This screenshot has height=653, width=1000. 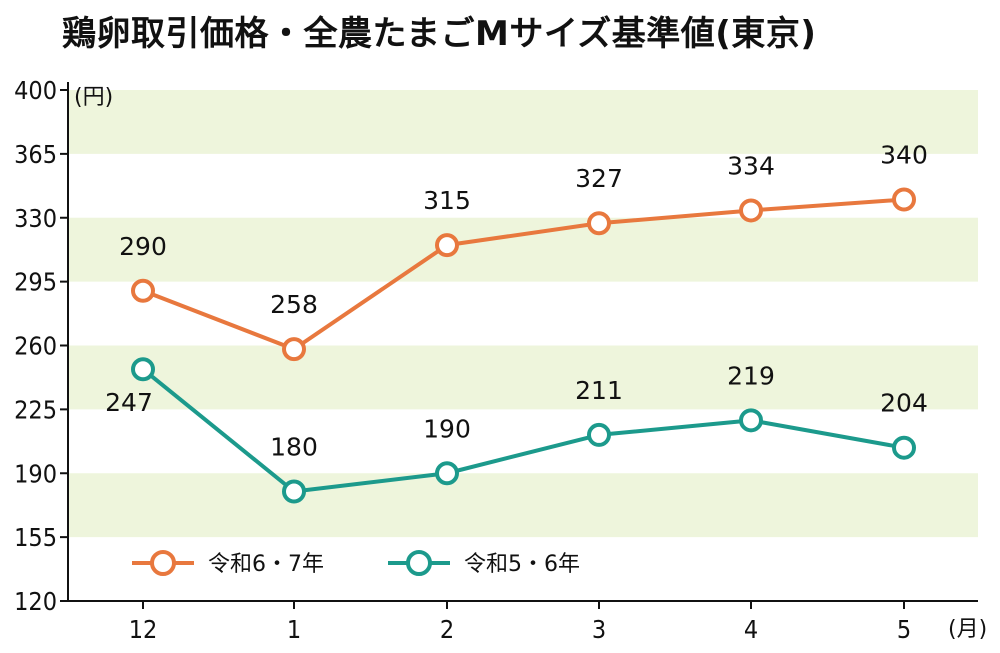 I want to click on y-tick-label: 120, so click(x=35, y=601).